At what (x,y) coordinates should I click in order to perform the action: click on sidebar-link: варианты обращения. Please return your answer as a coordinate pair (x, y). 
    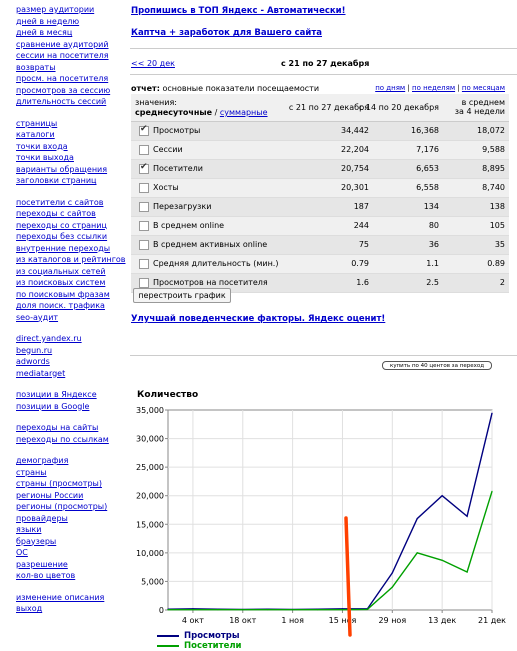
    Looking at the image, I should click on (62, 169).